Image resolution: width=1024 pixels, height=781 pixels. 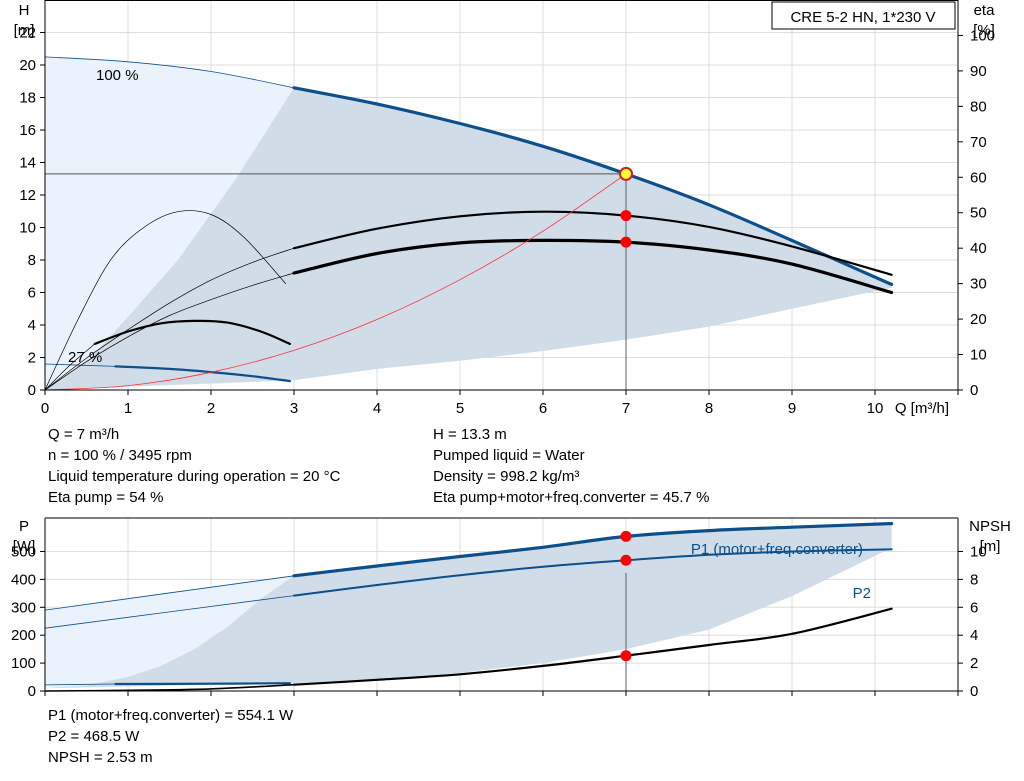 I want to click on y-tick-label-right: 90, so click(x=978, y=71).